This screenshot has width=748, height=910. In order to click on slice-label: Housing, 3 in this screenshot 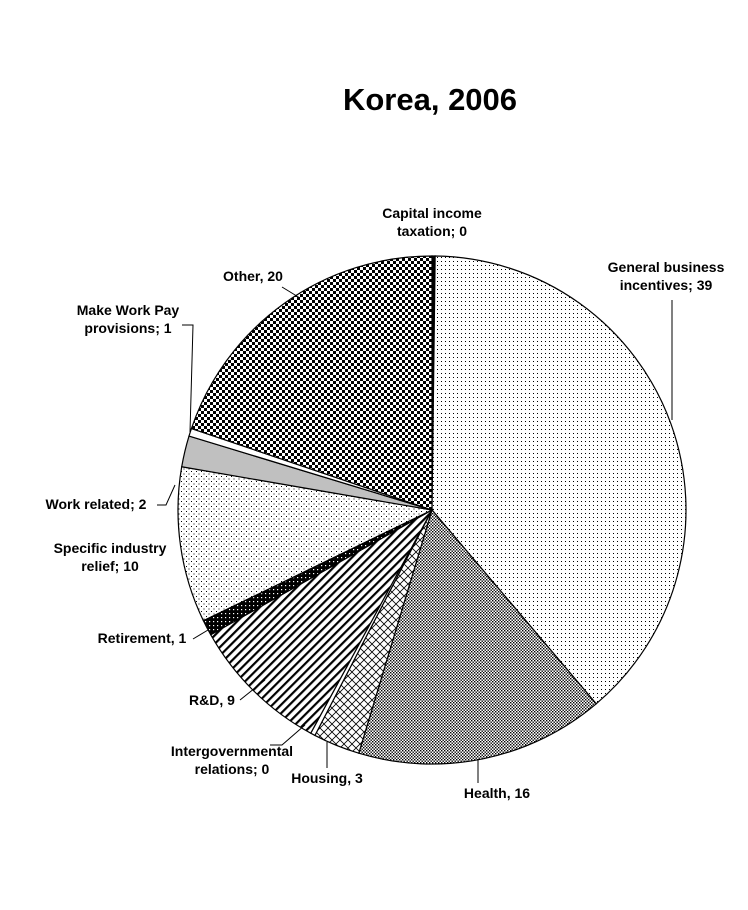, I will do `click(327, 778)`.